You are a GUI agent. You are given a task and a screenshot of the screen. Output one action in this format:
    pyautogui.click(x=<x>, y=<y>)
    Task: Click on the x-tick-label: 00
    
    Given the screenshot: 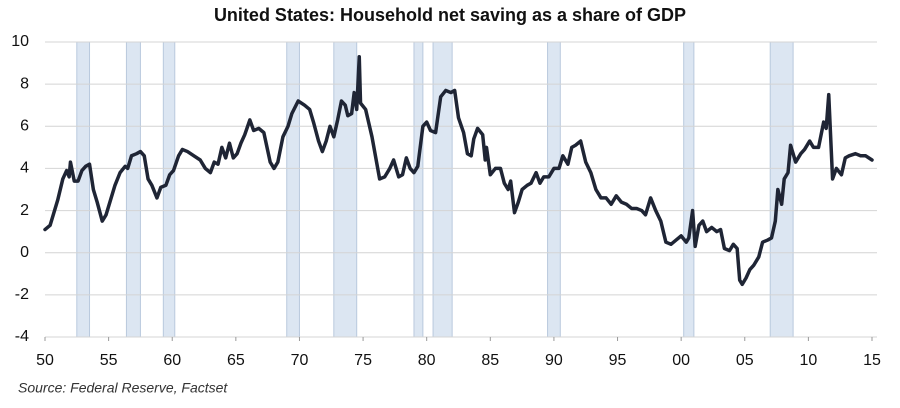 What is the action you would take?
    pyautogui.click(x=681, y=360)
    